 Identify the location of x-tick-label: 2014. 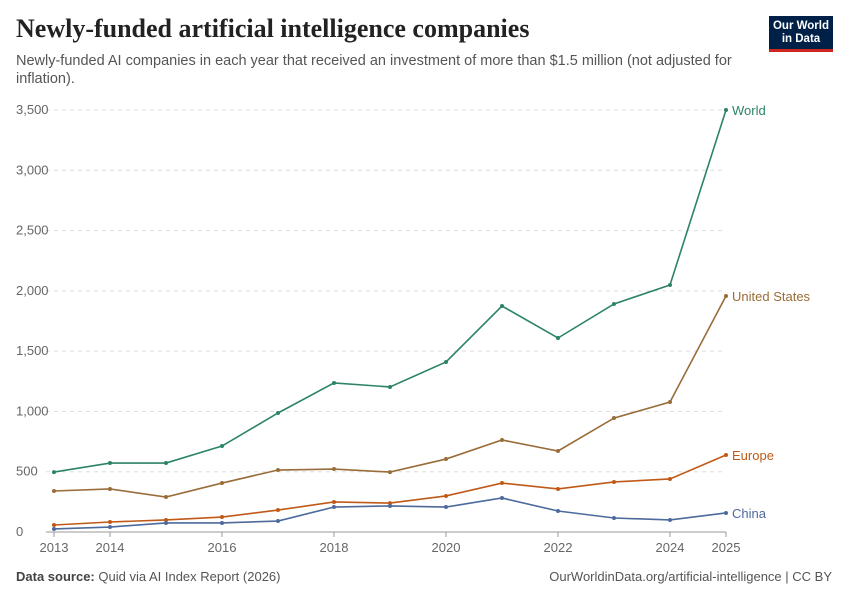
(110, 547).